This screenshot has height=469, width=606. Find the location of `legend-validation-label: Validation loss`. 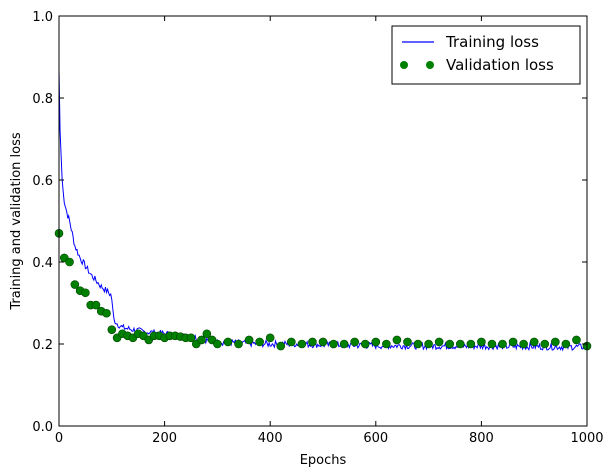

legend-validation-label: Validation loss is located at coordinates (500, 65).